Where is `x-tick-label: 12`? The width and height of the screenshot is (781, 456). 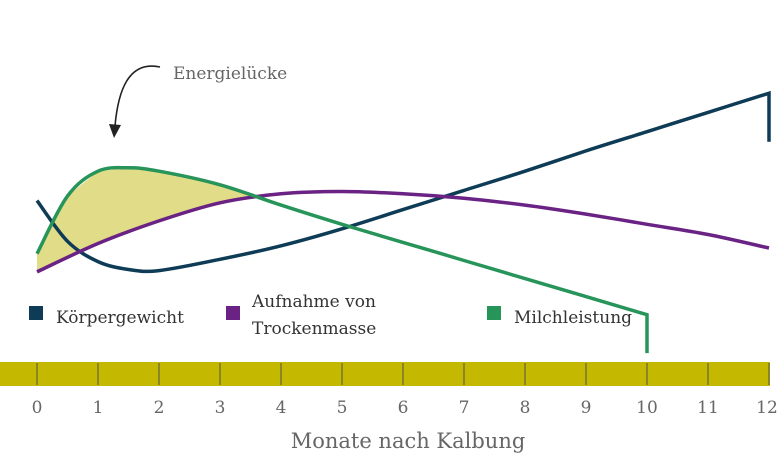
x-tick-label: 12 is located at coordinates (767, 408).